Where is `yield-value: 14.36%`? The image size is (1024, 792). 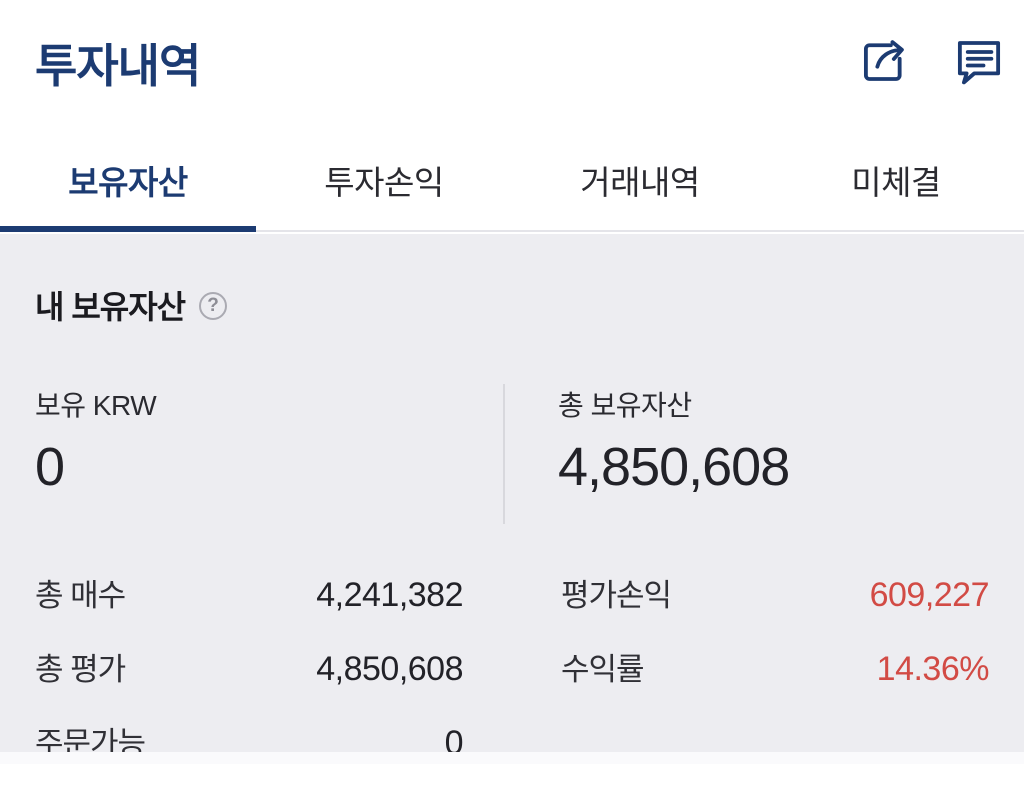 yield-value: 14.36% is located at coordinates (933, 669).